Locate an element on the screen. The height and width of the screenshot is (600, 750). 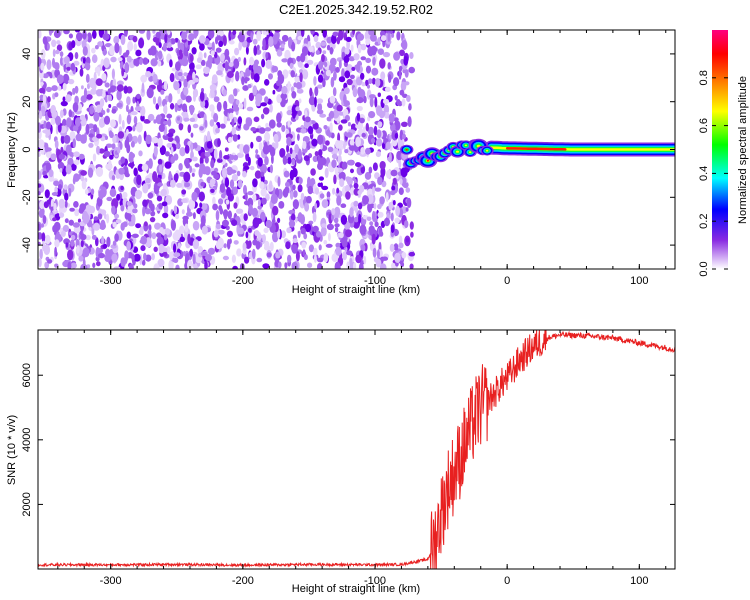
colorbar-ticks: 0.0 0.2 0.4 0.6 0.8 is located at coordinates (713, 173).